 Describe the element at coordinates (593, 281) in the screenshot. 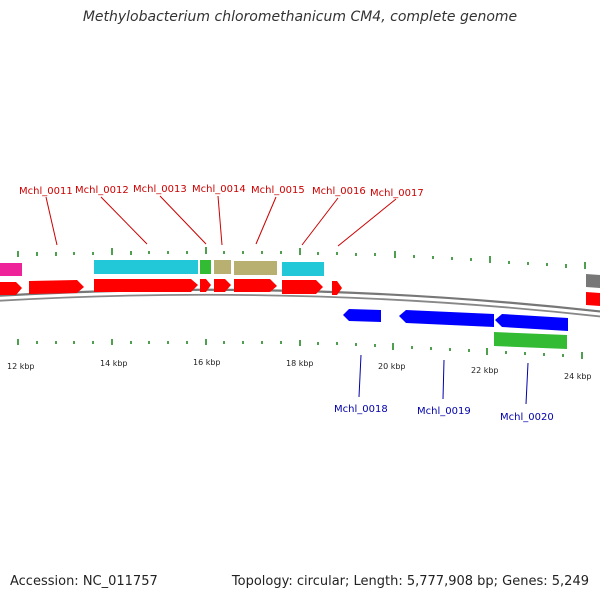

I see `feature-gray` at that location.